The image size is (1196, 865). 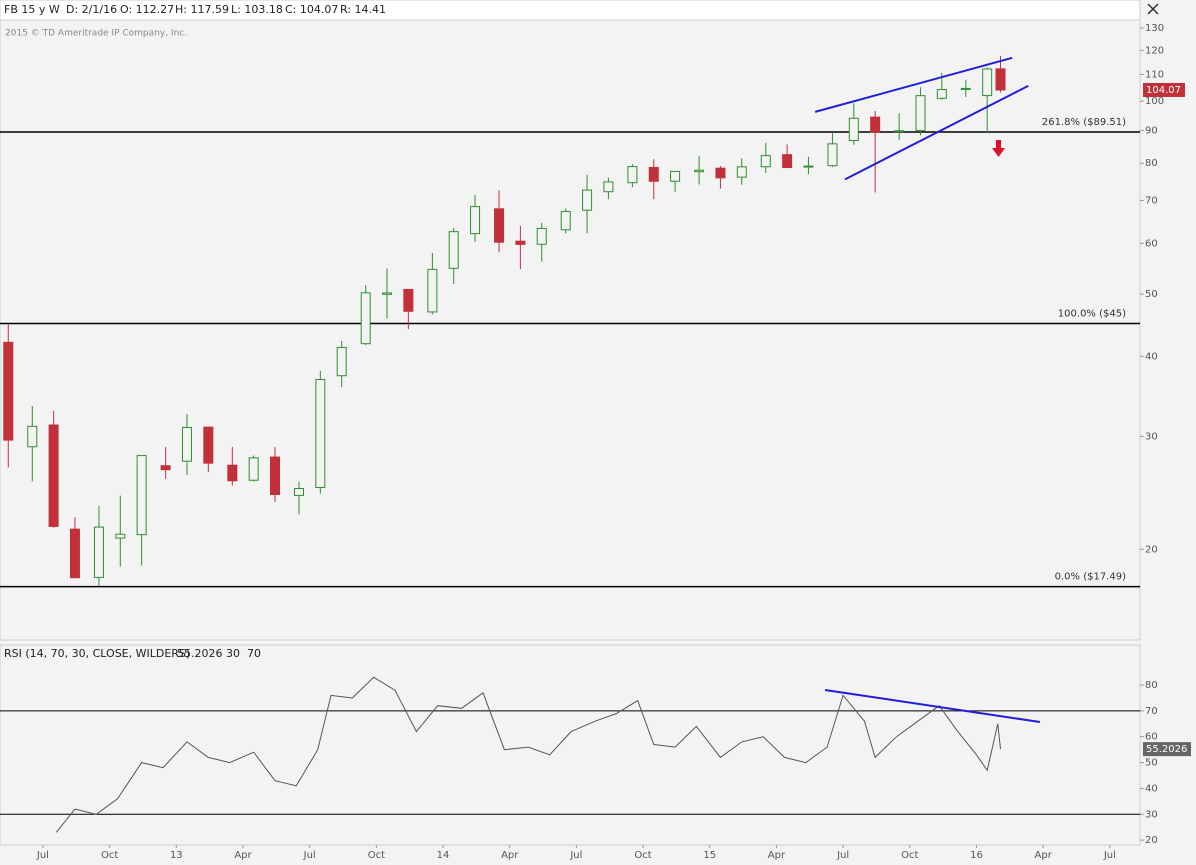 What do you see at coordinates (97, 653) in the screenshot?
I see `rsi-title: RSI (14, 70, 30, CLOSE, WILDERS)` at bounding box center [97, 653].